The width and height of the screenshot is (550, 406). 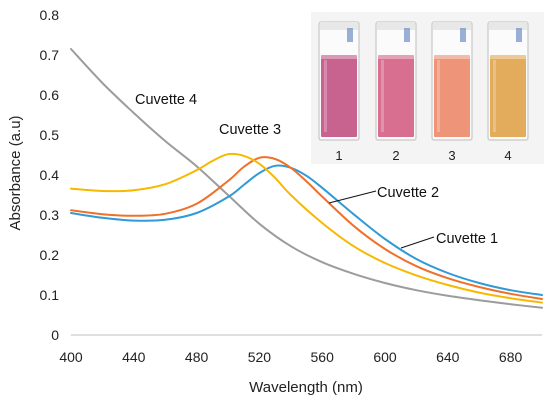 I want to click on cuvette-number-label: 4, so click(x=507, y=155).